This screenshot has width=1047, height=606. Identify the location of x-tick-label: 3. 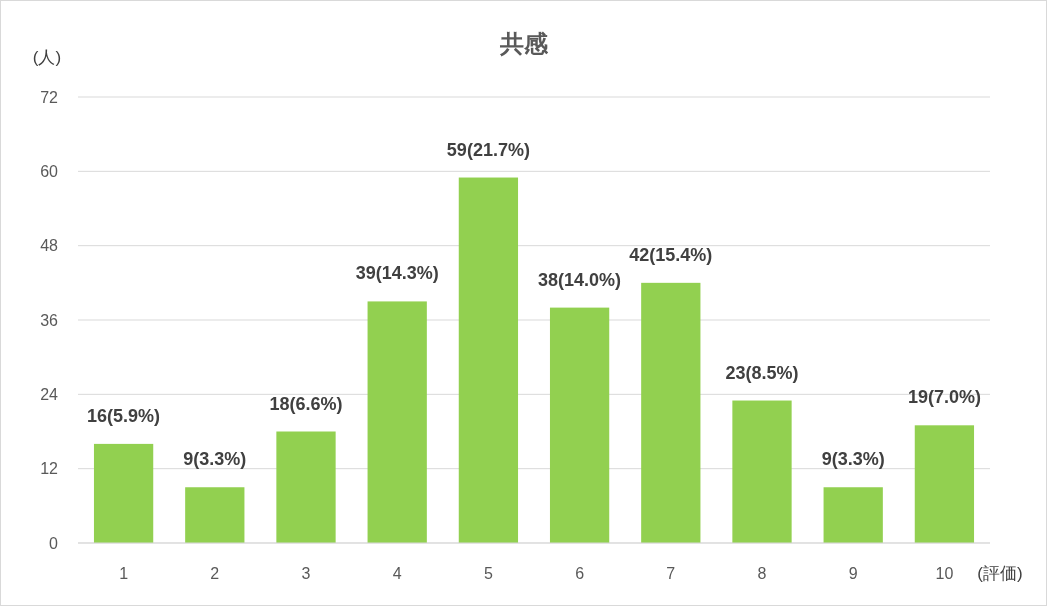
(306, 573).